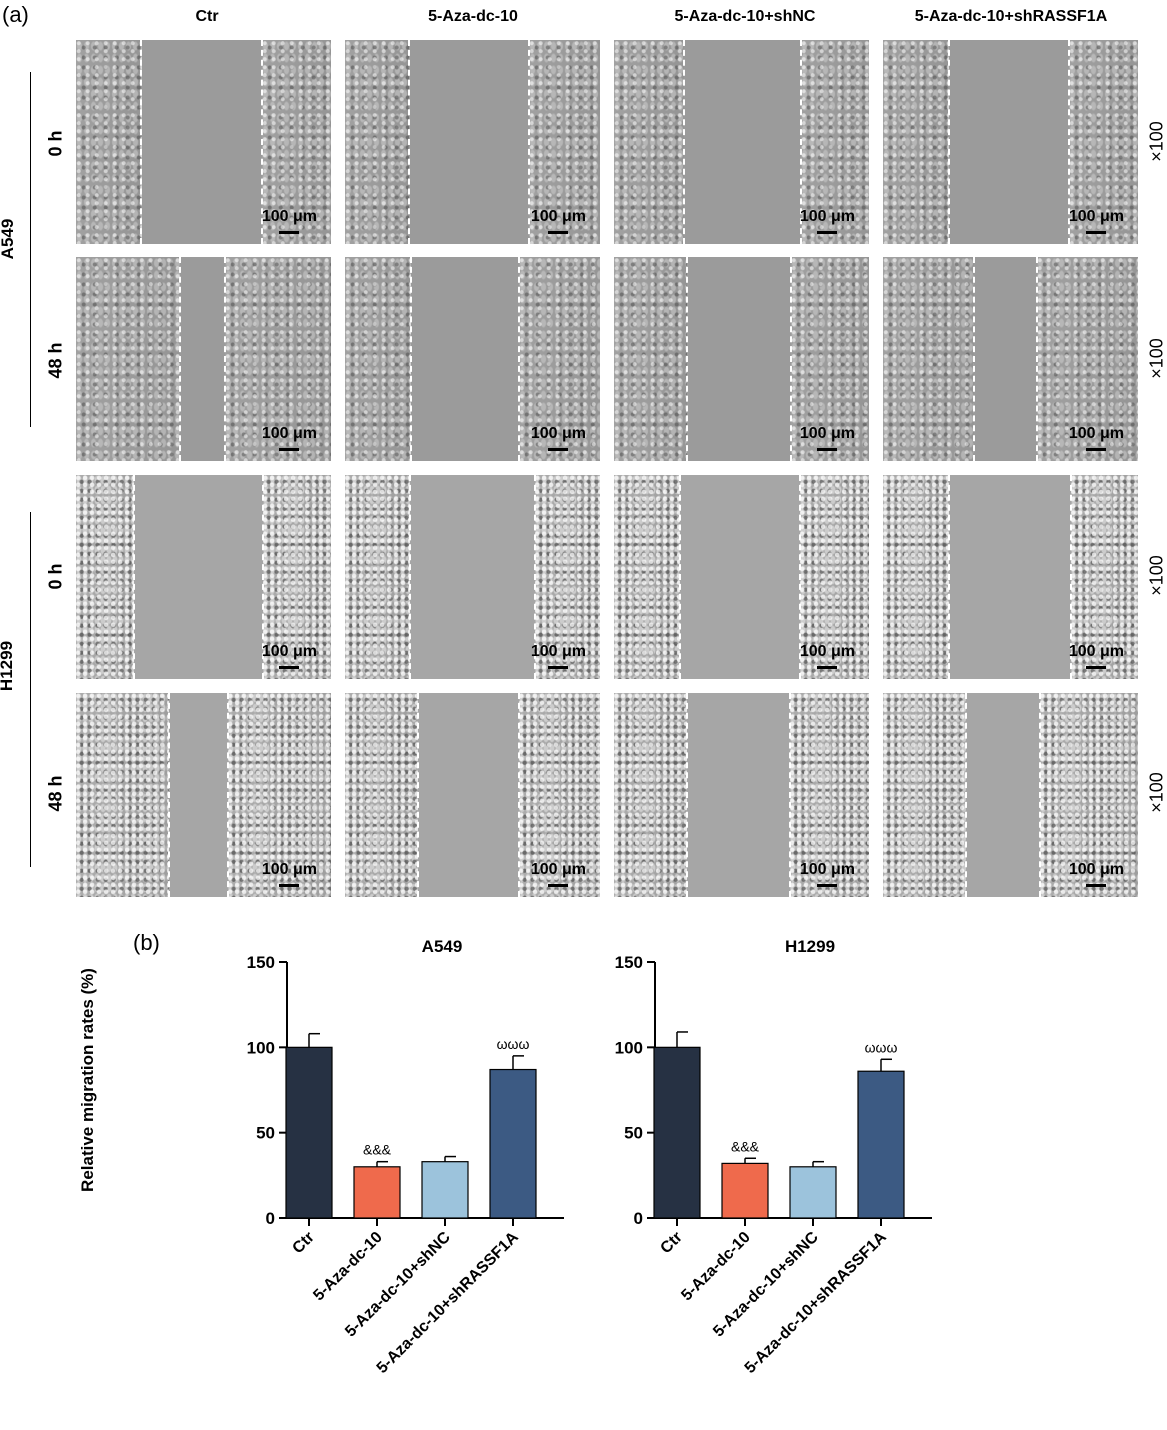 The width and height of the screenshot is (1167, 1430). I want to click on micrograph-h1299-0h-aza-shrassf1a: 100 μm, so click(1010, 577).